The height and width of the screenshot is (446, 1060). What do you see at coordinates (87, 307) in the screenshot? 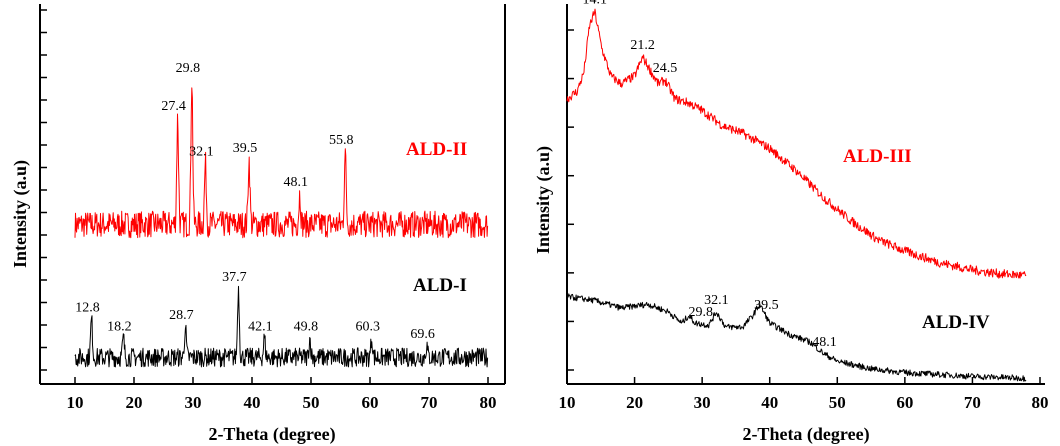
I see `peak-label: 12.8` at bounding box center [87, 307].